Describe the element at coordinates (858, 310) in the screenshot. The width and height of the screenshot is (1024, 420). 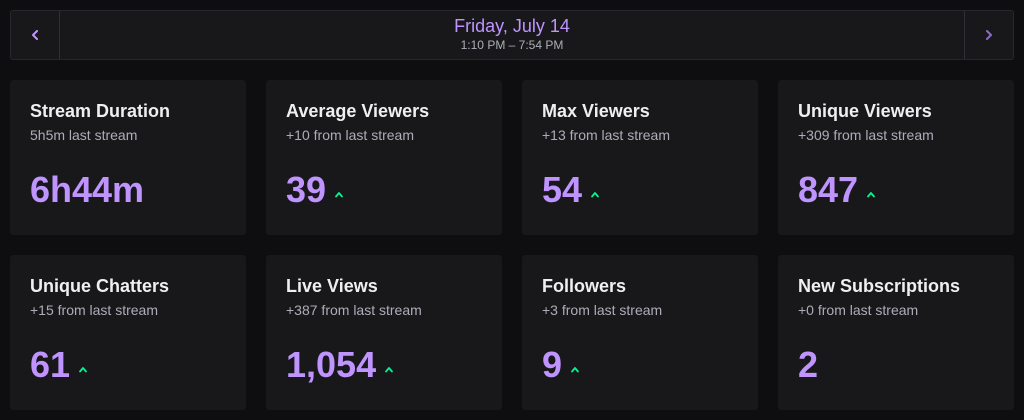
I see `stat-comparison: +0 from last stream` at that location.